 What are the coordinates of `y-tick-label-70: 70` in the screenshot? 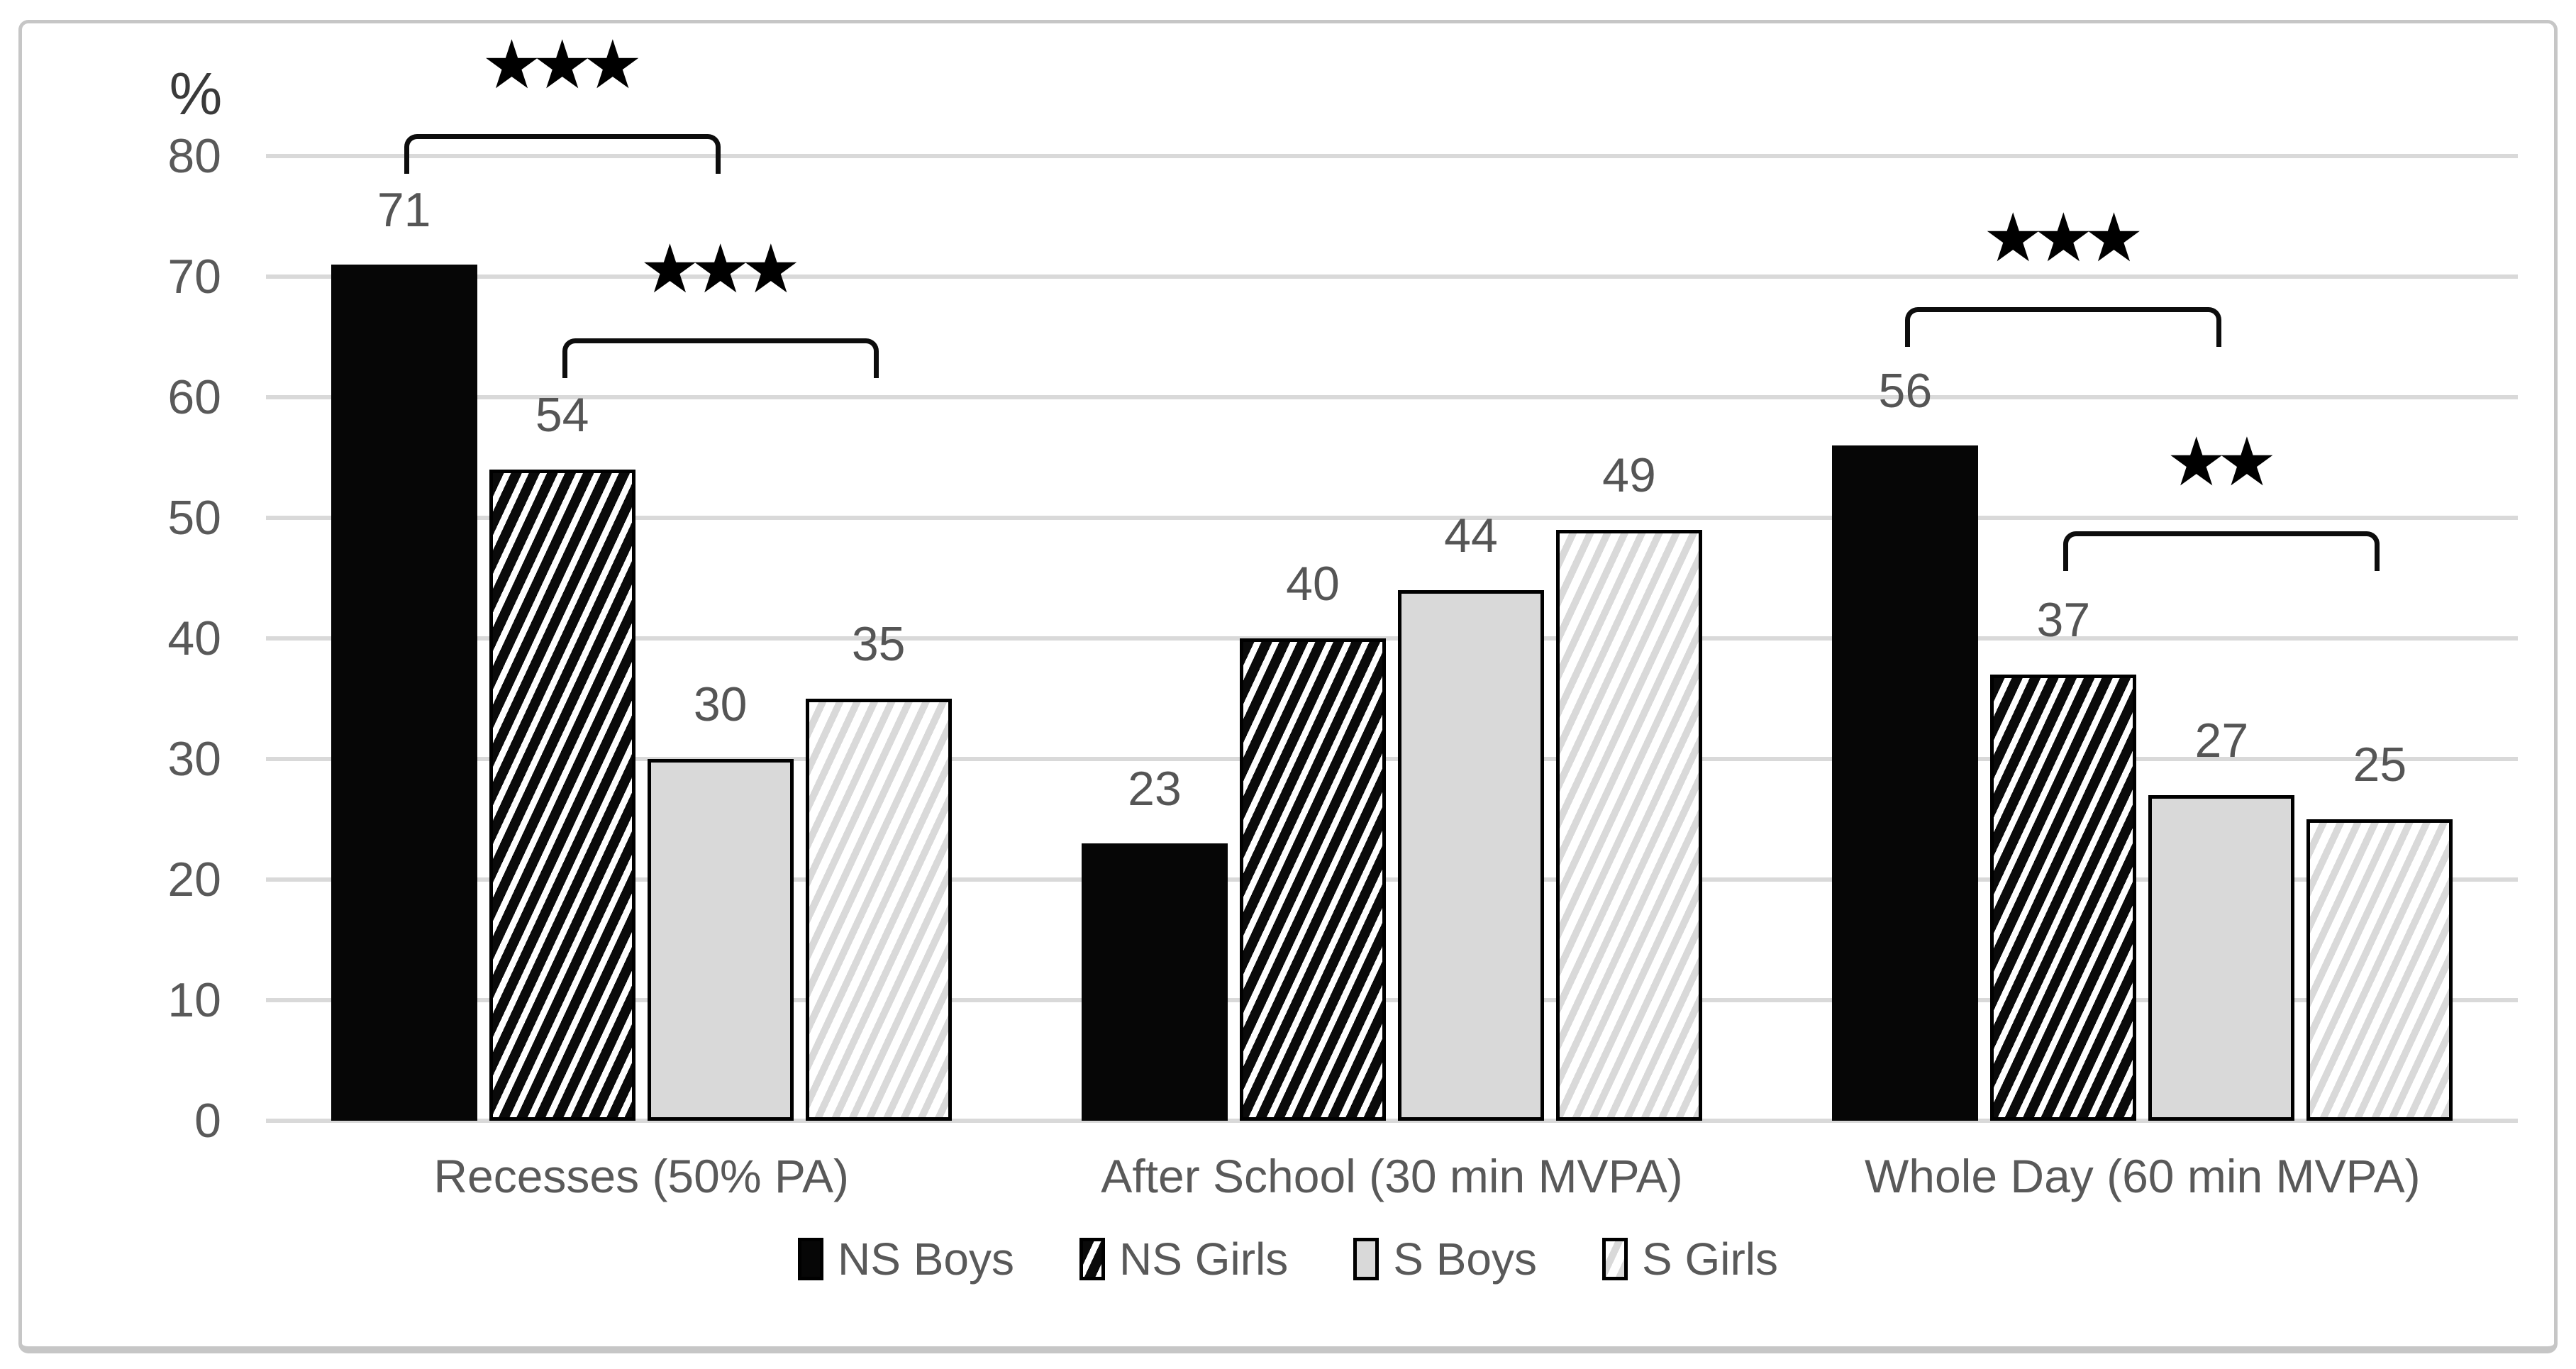 It's located at (194, 277).